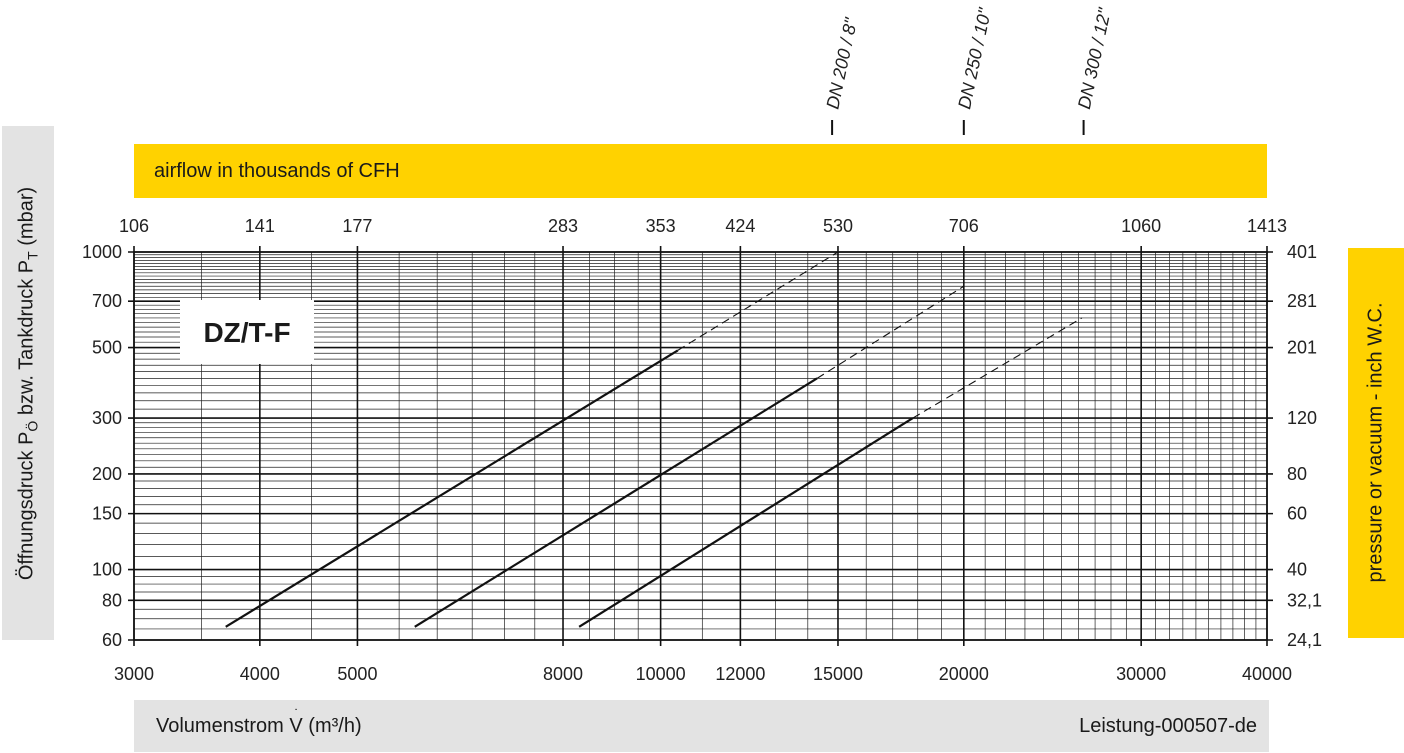  What do you see at coordinates (223, 726) in the screenshot?
I see `x-axis-label-part1: Volumenstrom` at bounding box center [223, 726].